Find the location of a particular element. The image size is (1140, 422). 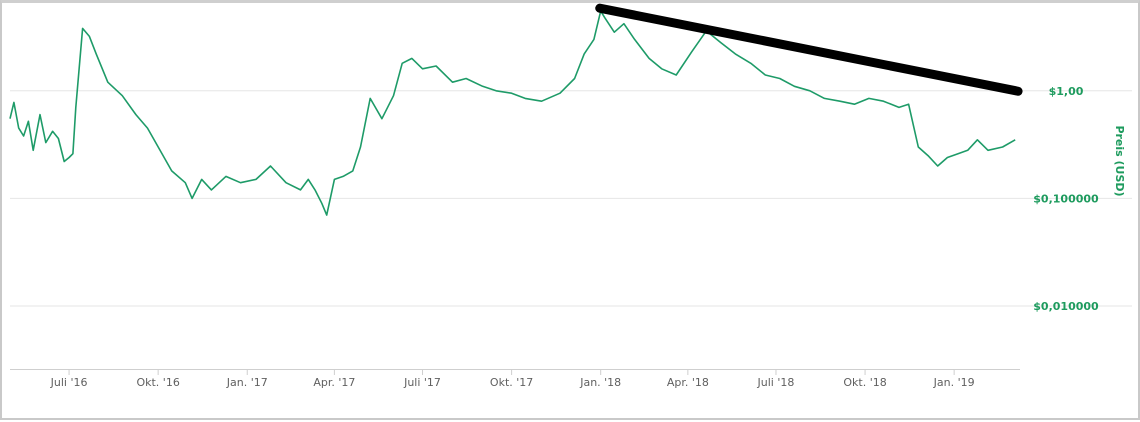

x-tick-label-5: Okt. '17 is located at coordinates (511, 382).